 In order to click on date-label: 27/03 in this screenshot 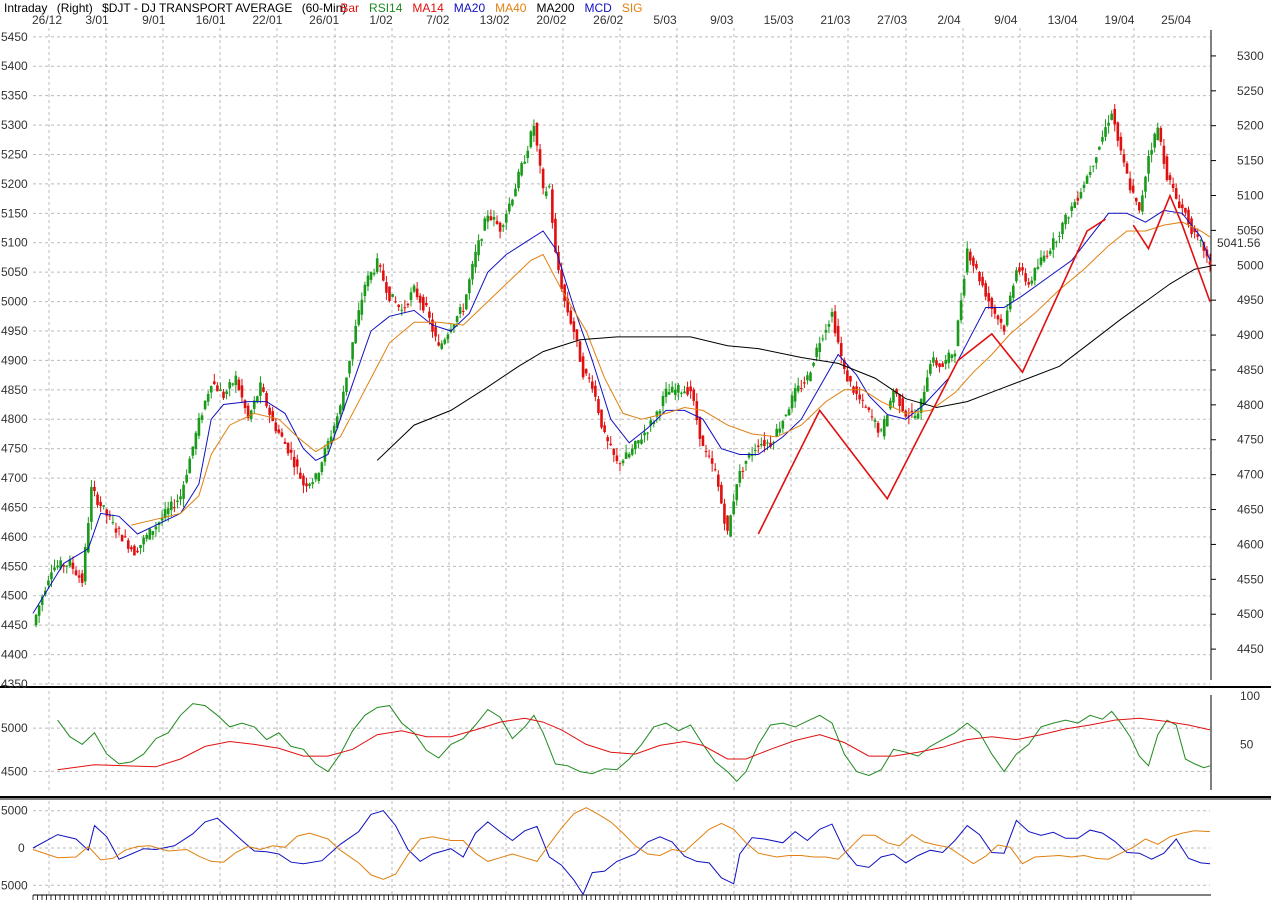, I will do `click(892, 20)`.